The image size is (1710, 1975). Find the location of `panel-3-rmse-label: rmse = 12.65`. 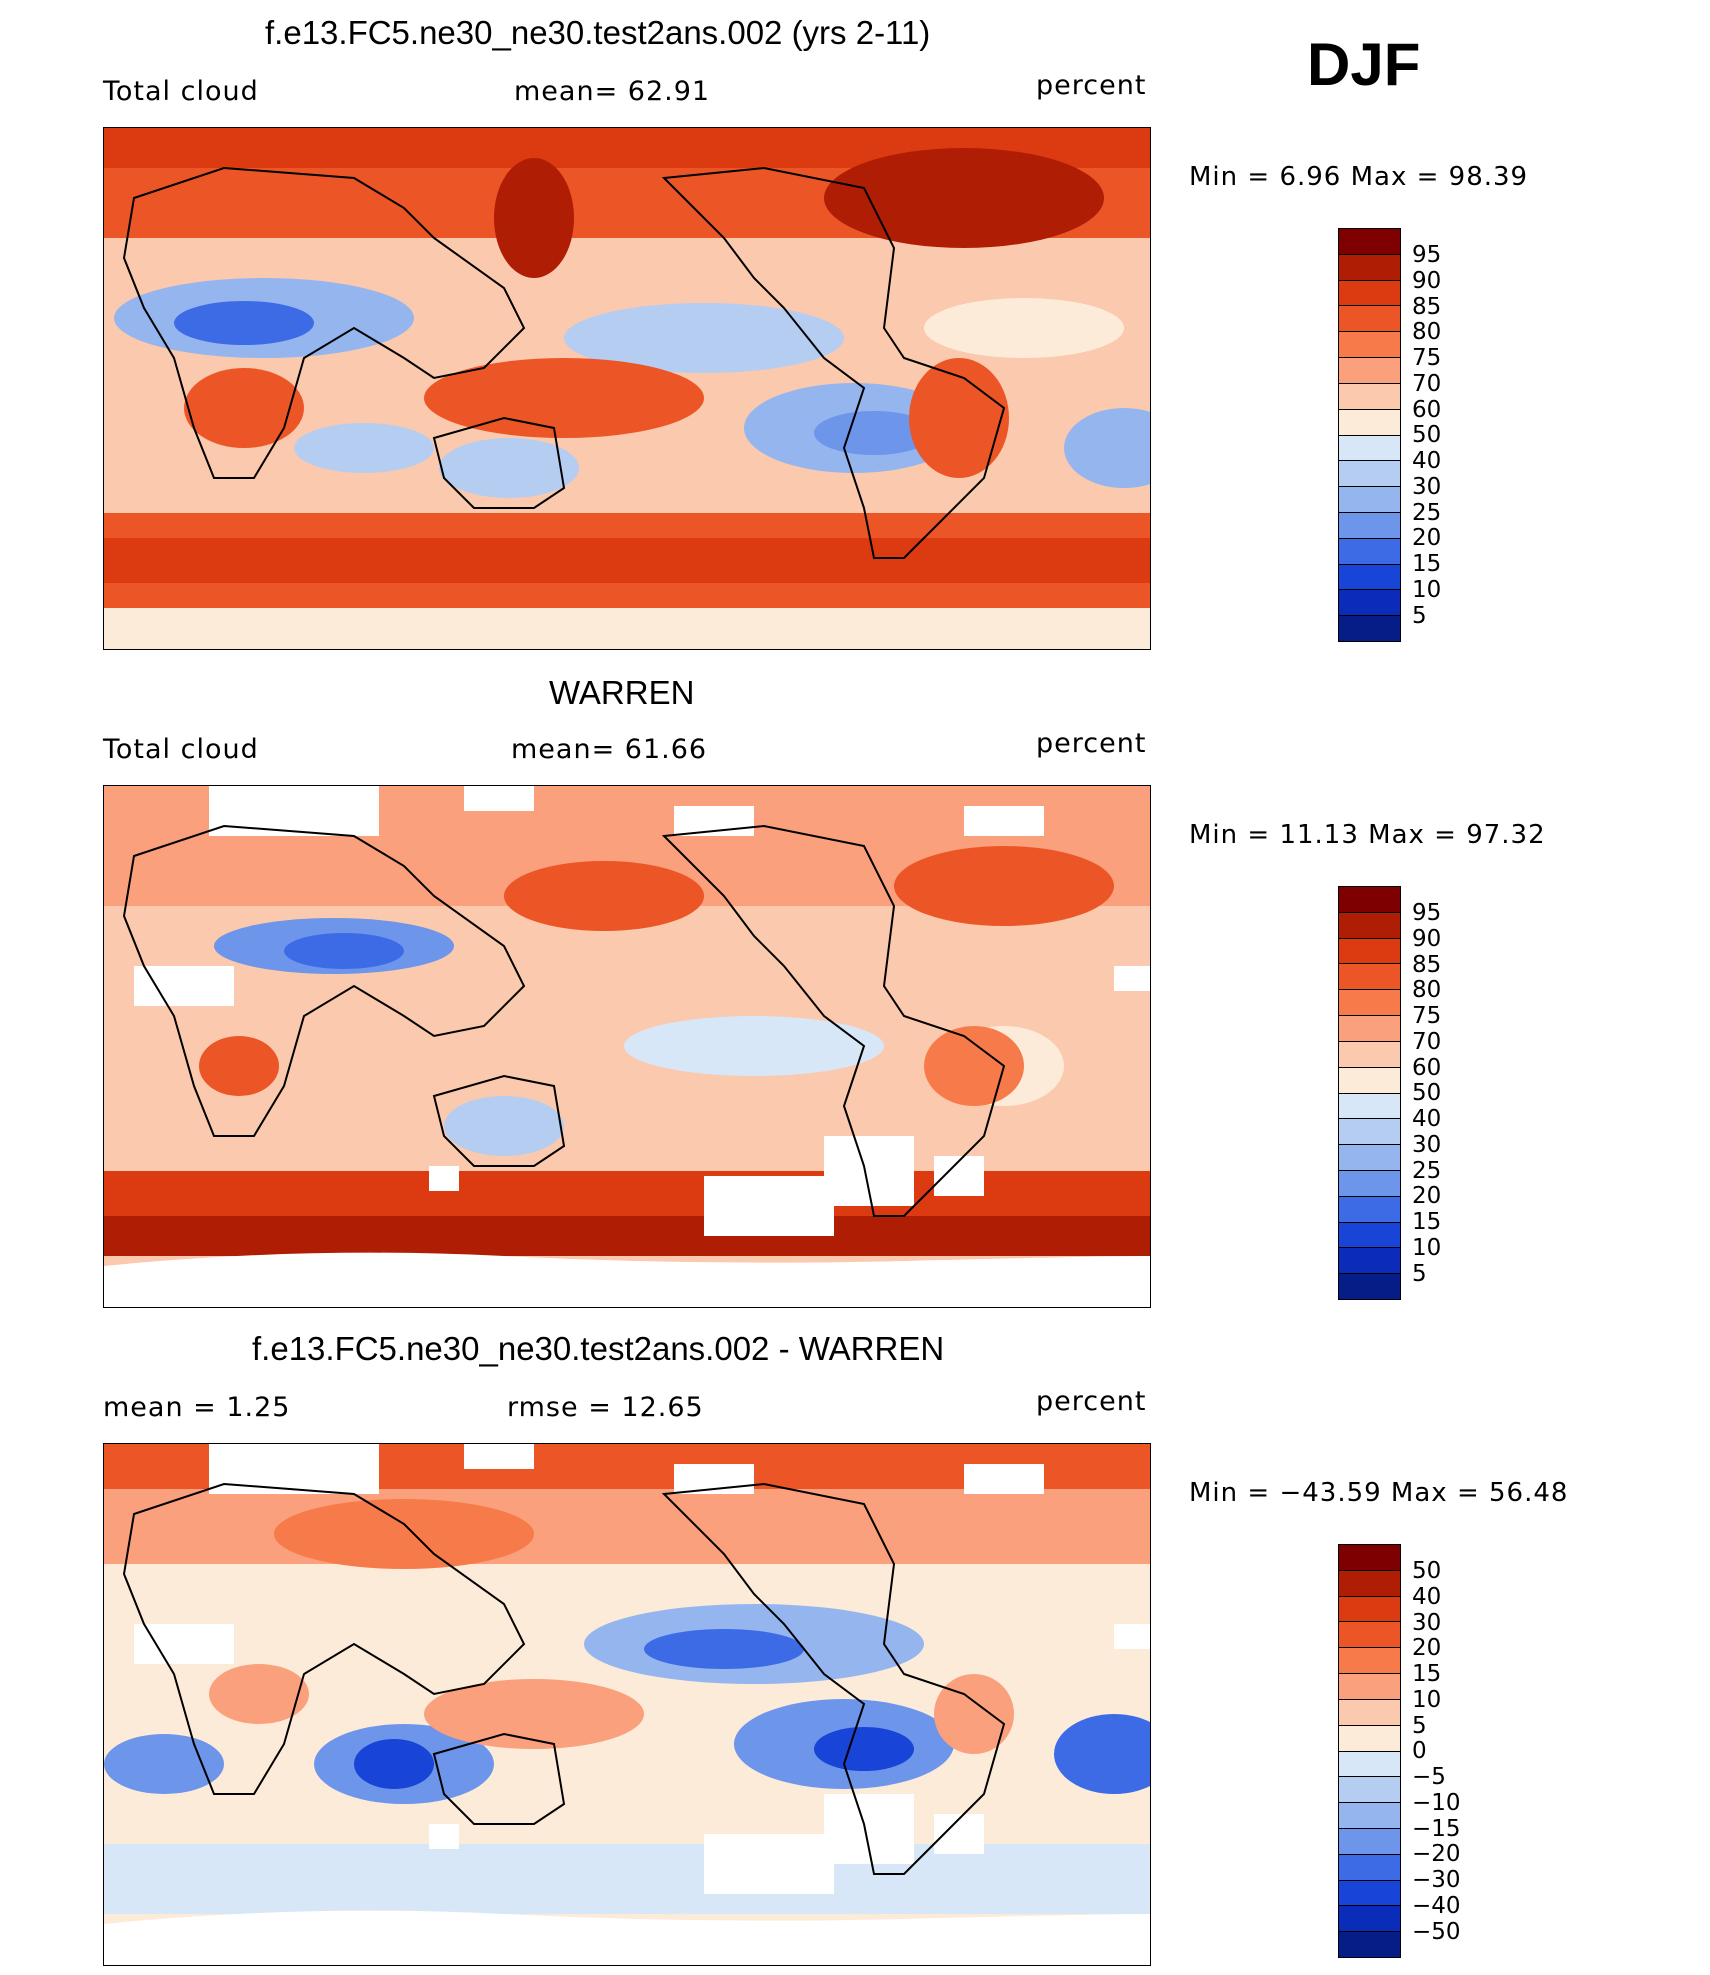

panel-3-rmse-label: rmse = 12.65 is located at coordinates (605, 1407).